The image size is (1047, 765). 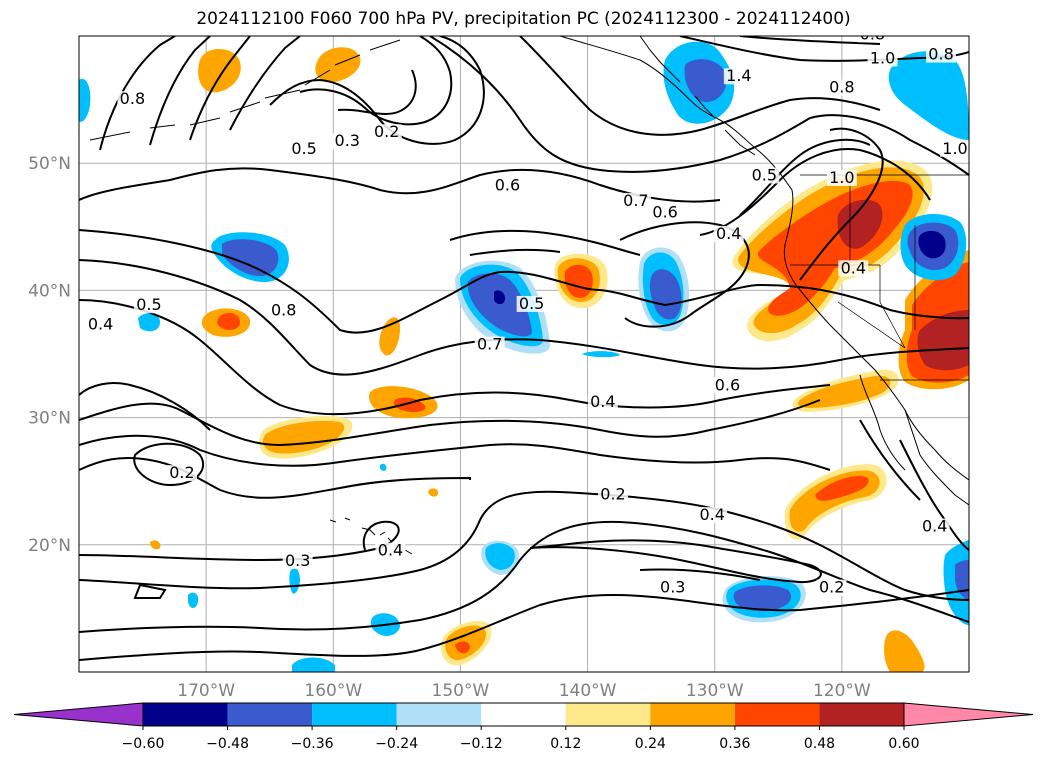 I want to click on lat-tick-label: 30°N, so click(x=49, y=419).